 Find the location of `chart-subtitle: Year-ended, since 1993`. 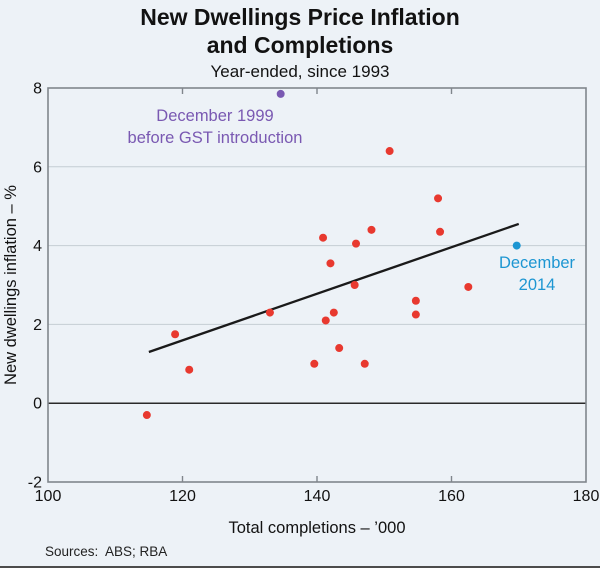

chart-subtitle: Year-ended, since 1993 is located at coordinates (300, 71).